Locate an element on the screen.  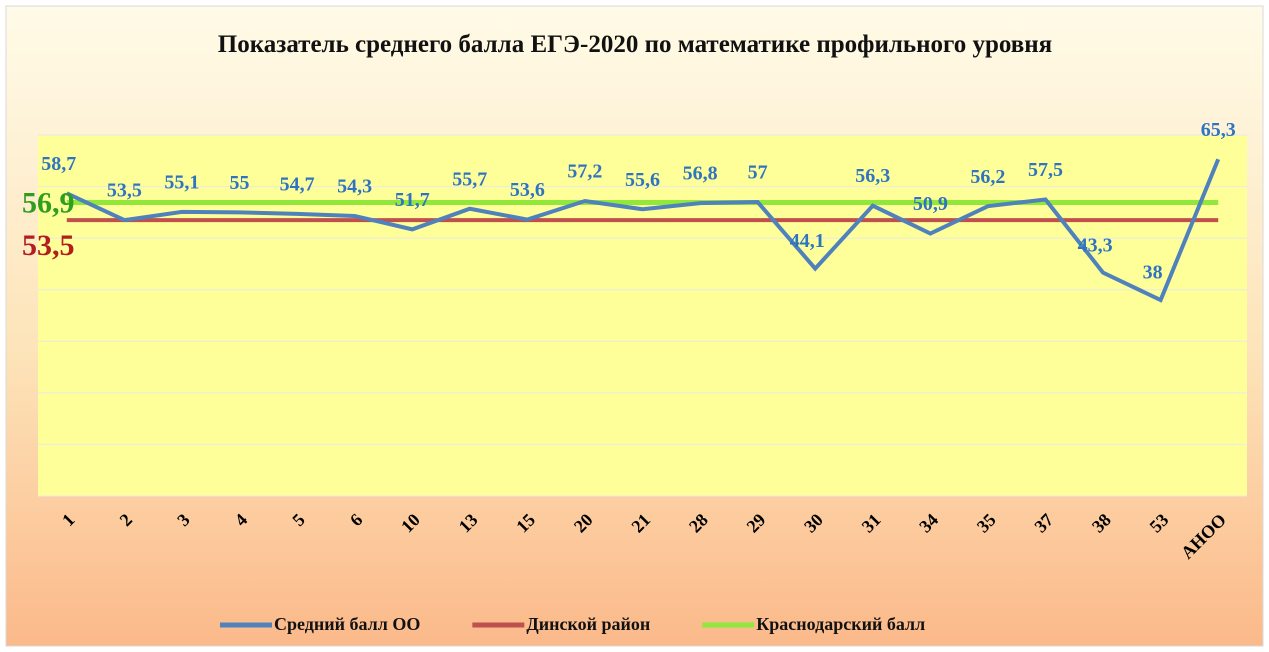
data-label: 56,3 is located at coordinates (872, 176).